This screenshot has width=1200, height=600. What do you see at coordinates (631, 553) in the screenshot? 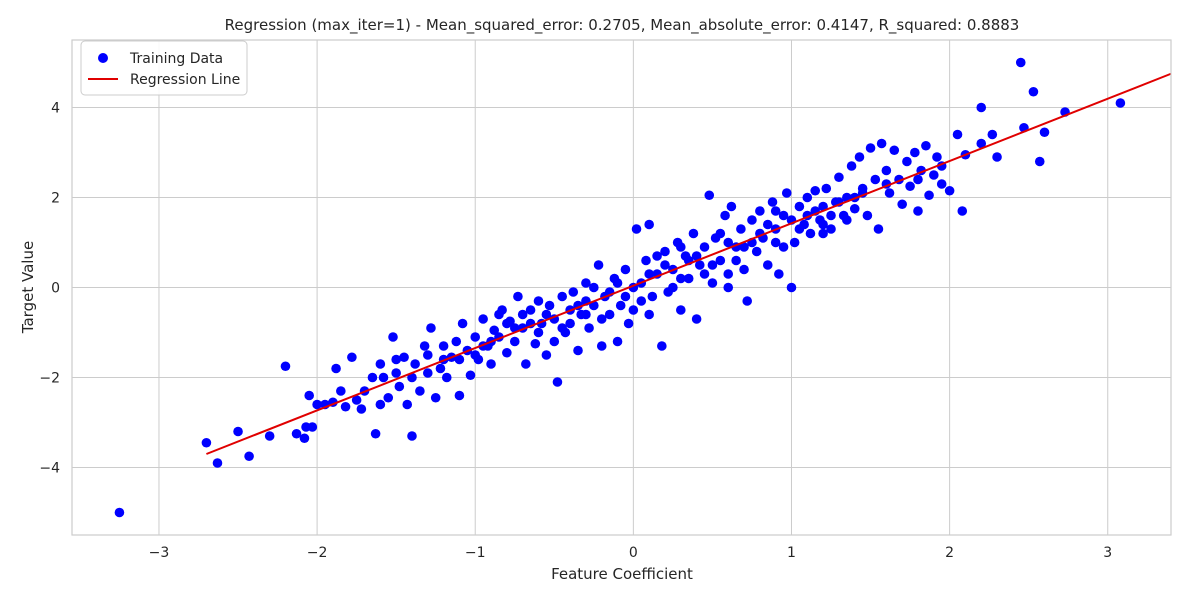
I see `x-tick-labels: −3 −2 −1 0 1 2 3` at bounding box center [631, 553].